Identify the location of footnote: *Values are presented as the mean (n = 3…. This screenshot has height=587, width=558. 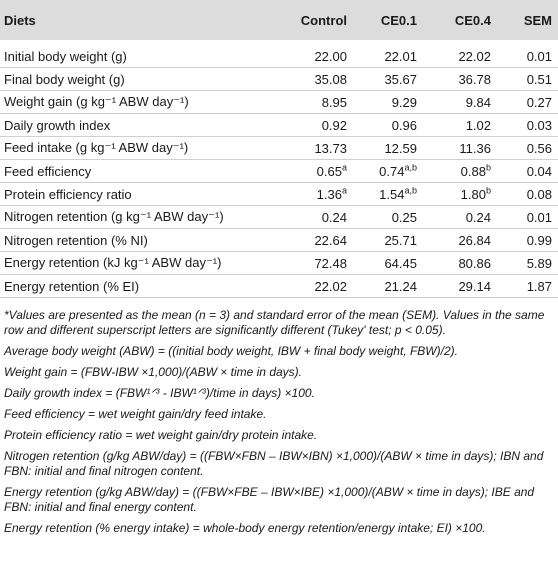
(274, 322).